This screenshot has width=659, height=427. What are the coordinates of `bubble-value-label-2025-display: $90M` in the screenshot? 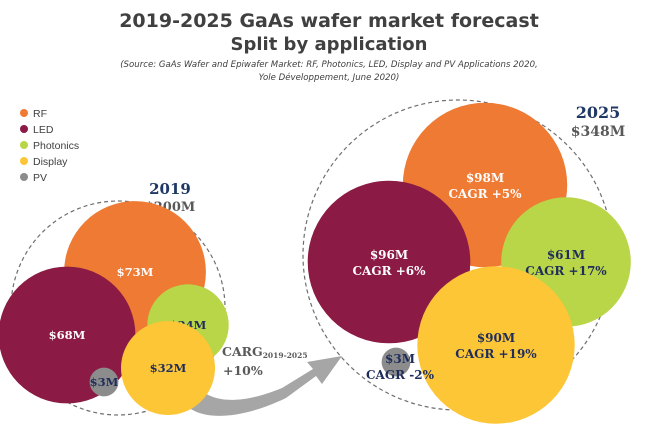 It's located at (496, 338).